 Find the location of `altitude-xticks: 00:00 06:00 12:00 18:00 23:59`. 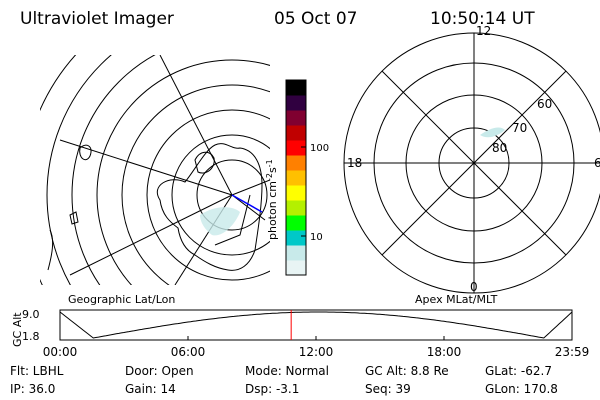

altitude-xticks: 00:00 06:00 12:00 18:00 23:59 is located at coordinates (316, 347).